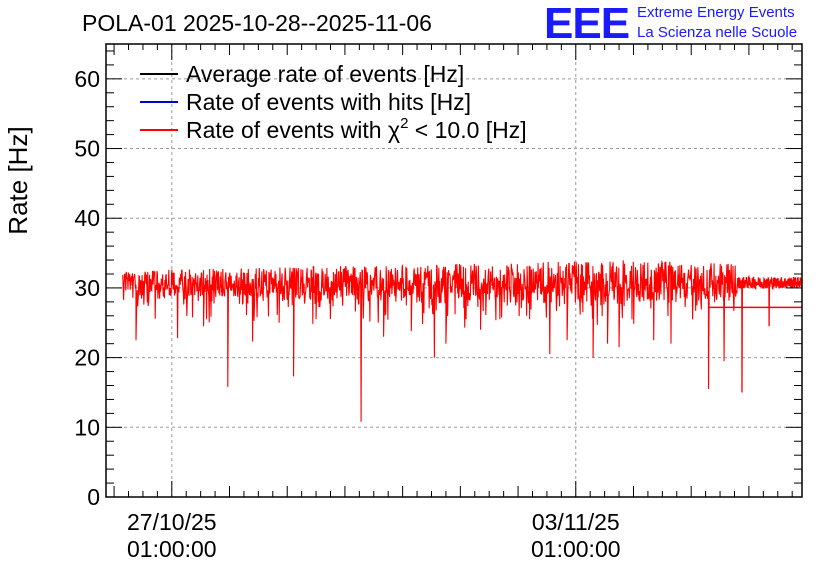 This screenshot has width=836, height=572. What do you see at coordinates (87, 427) in the screenshot?
I see `y-tick-label: 10` at bounding box center [87, 427].